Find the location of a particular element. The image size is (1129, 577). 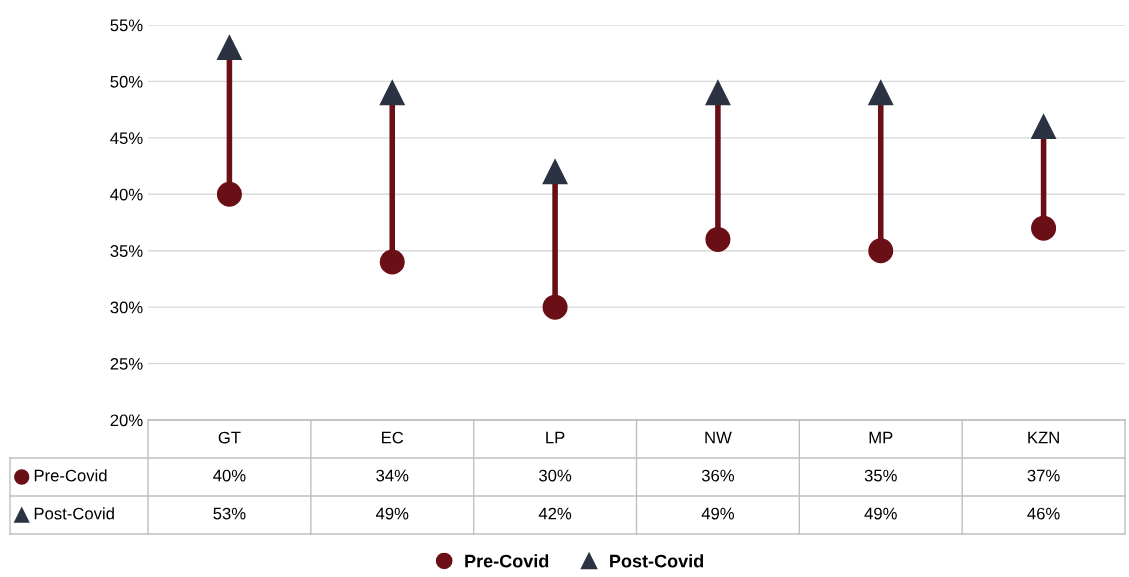

data-label: 46% is located at coordinates (1043, 513).